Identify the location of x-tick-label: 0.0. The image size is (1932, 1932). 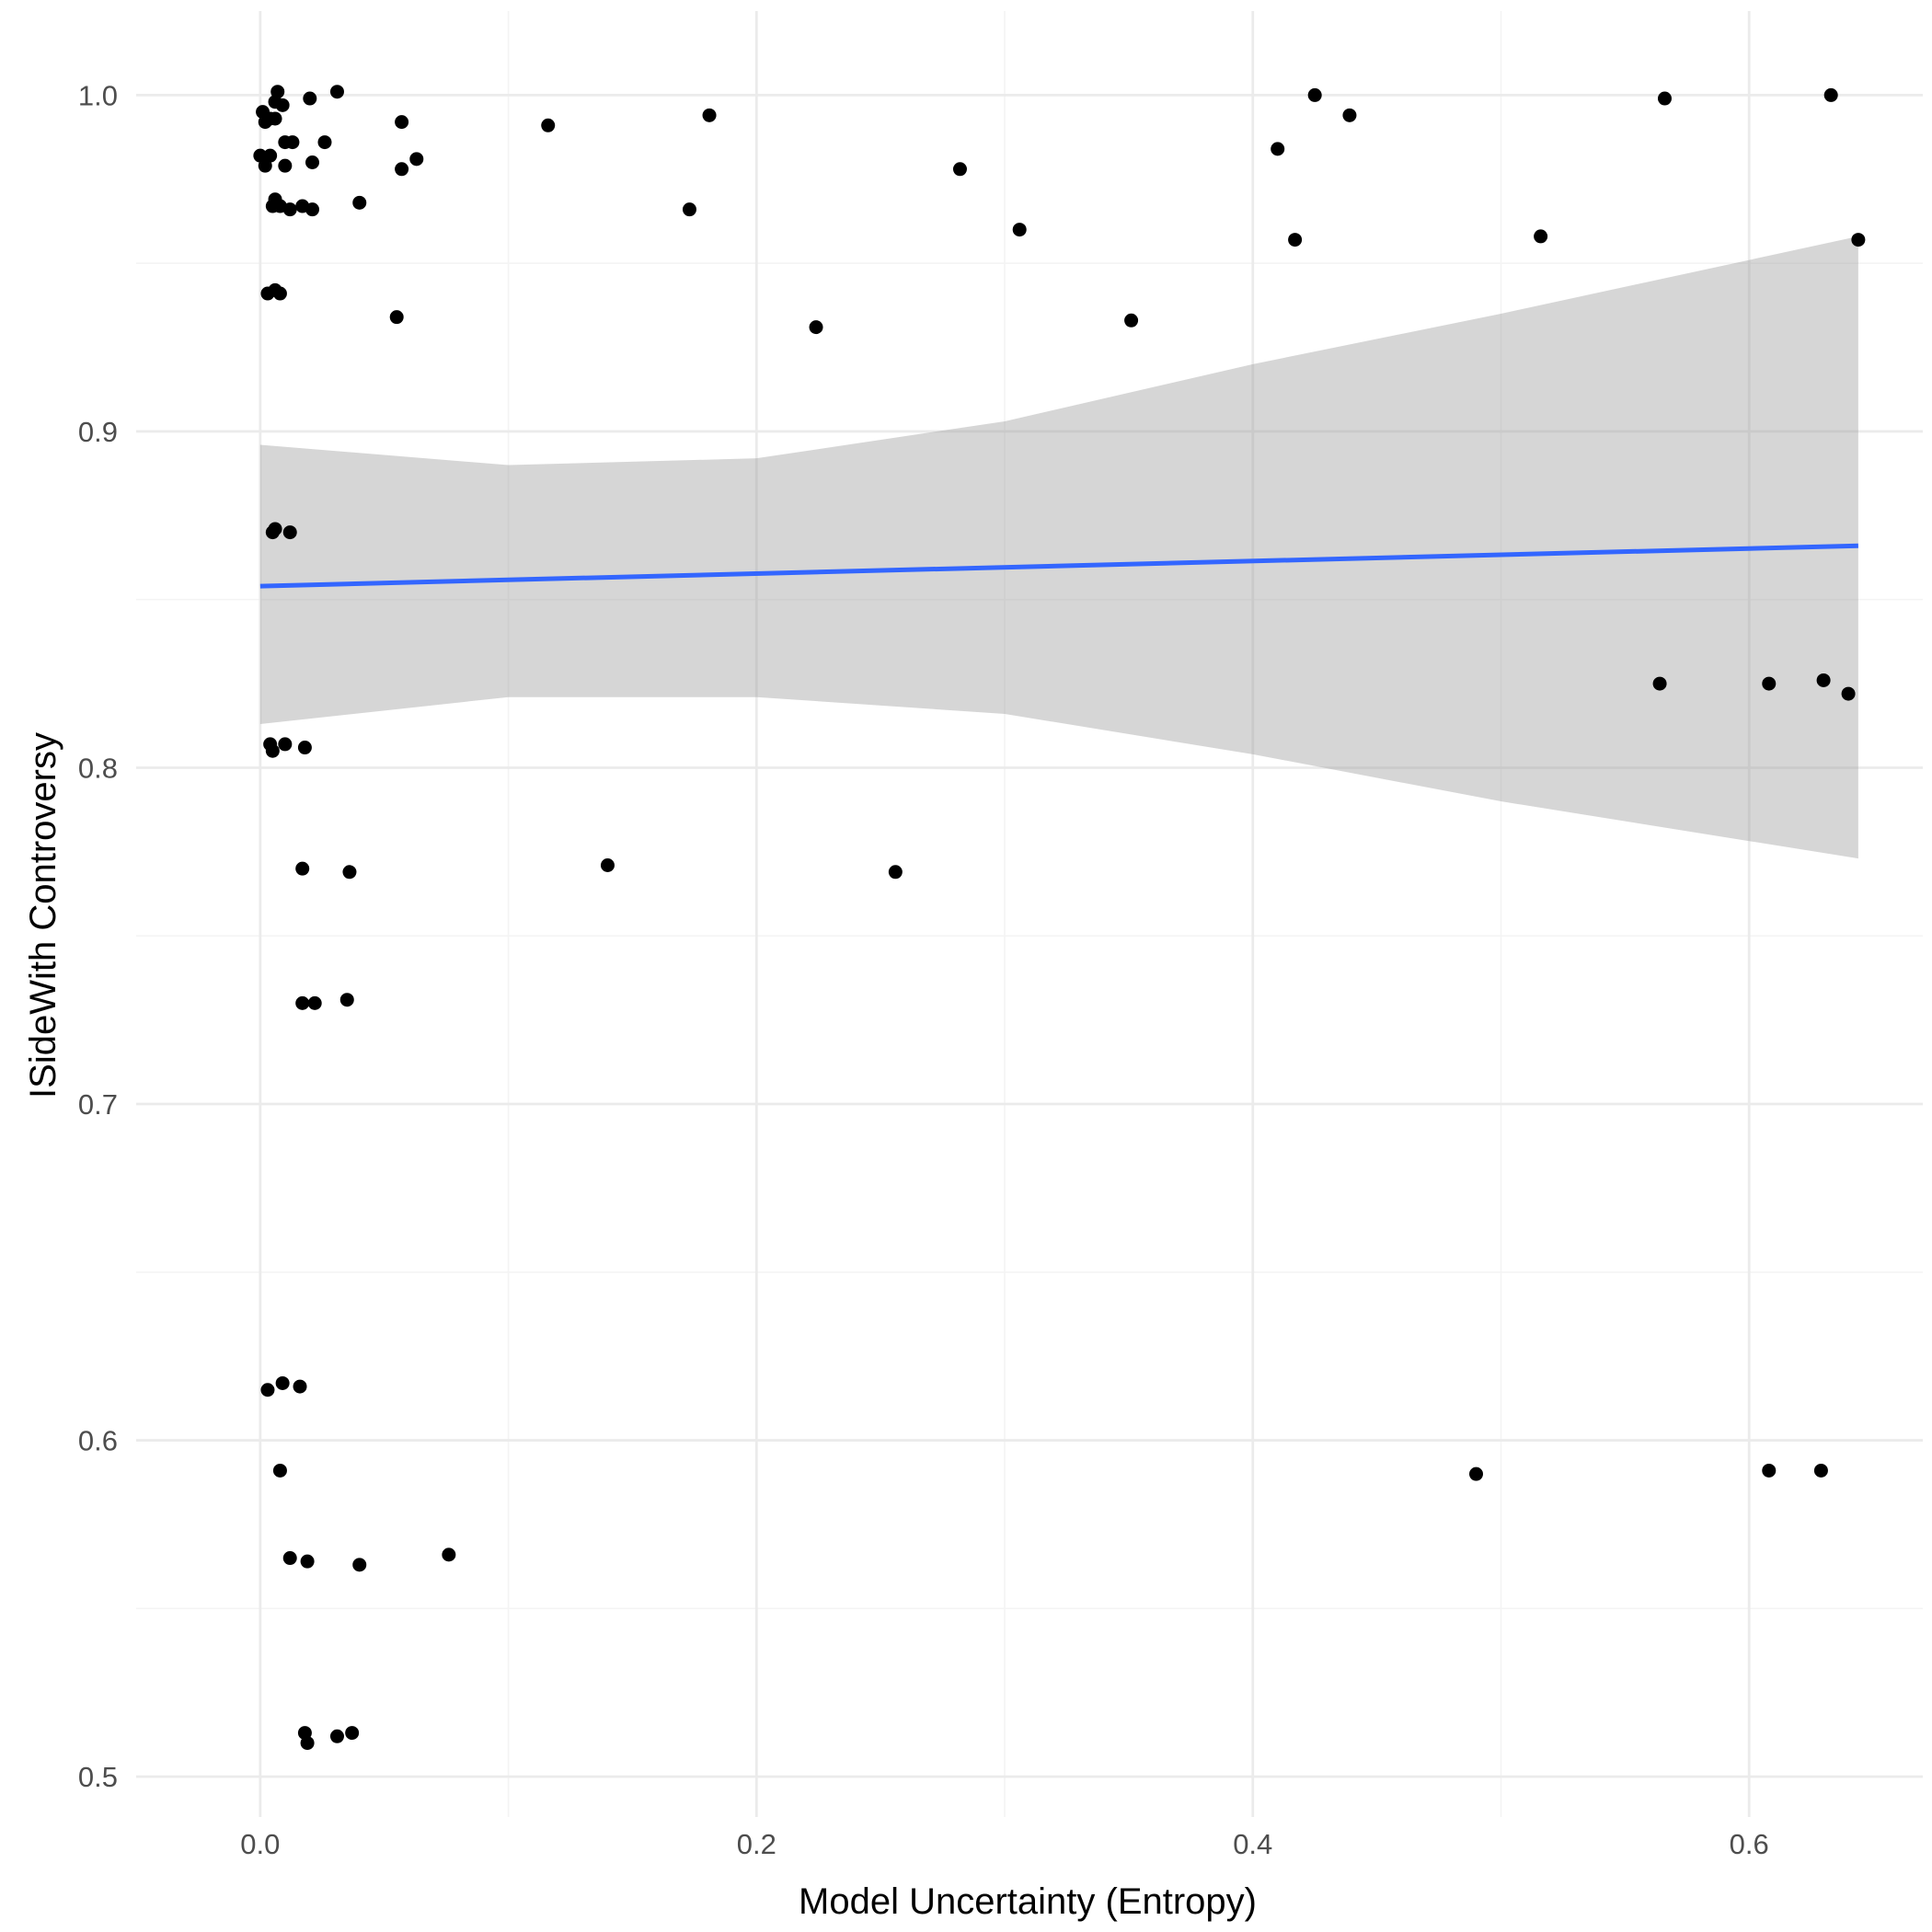
(260, 1844).